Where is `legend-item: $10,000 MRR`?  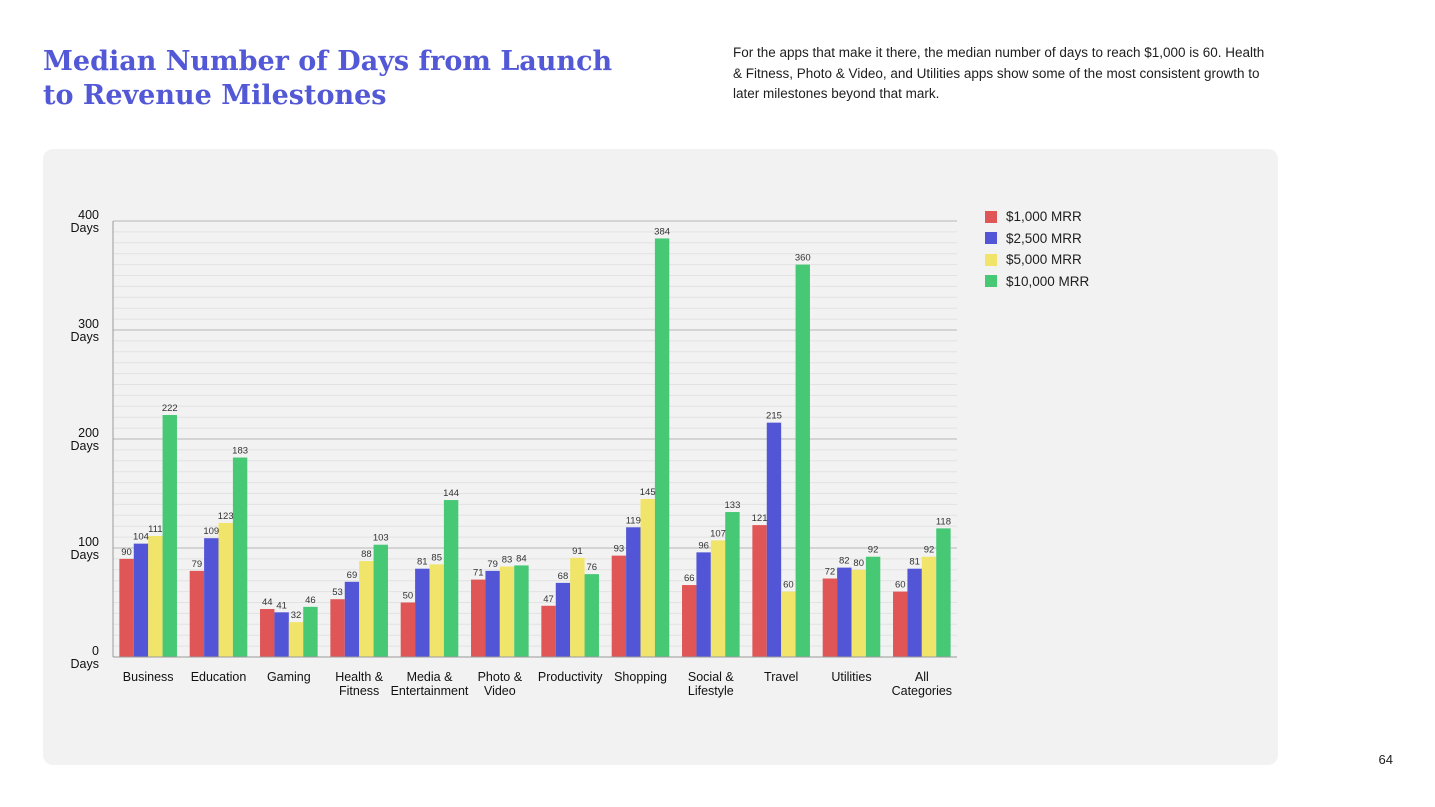 legend-item: $10,000 MRR is located at coordinates (1037, 282).